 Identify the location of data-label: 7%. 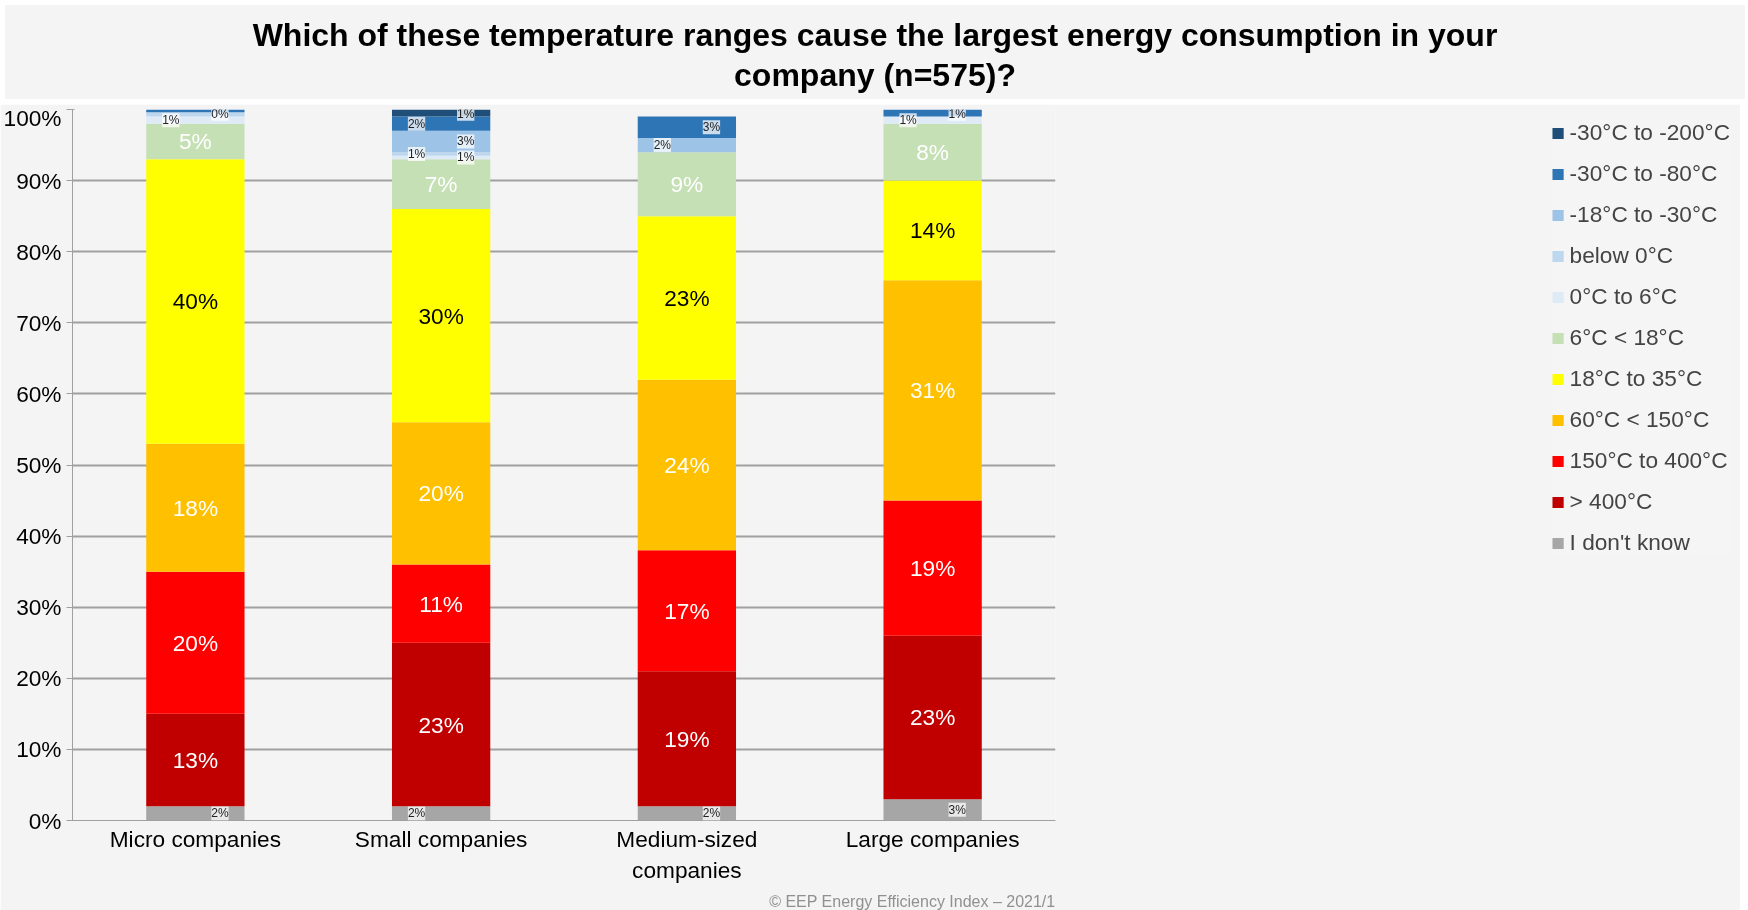
(441, 184).